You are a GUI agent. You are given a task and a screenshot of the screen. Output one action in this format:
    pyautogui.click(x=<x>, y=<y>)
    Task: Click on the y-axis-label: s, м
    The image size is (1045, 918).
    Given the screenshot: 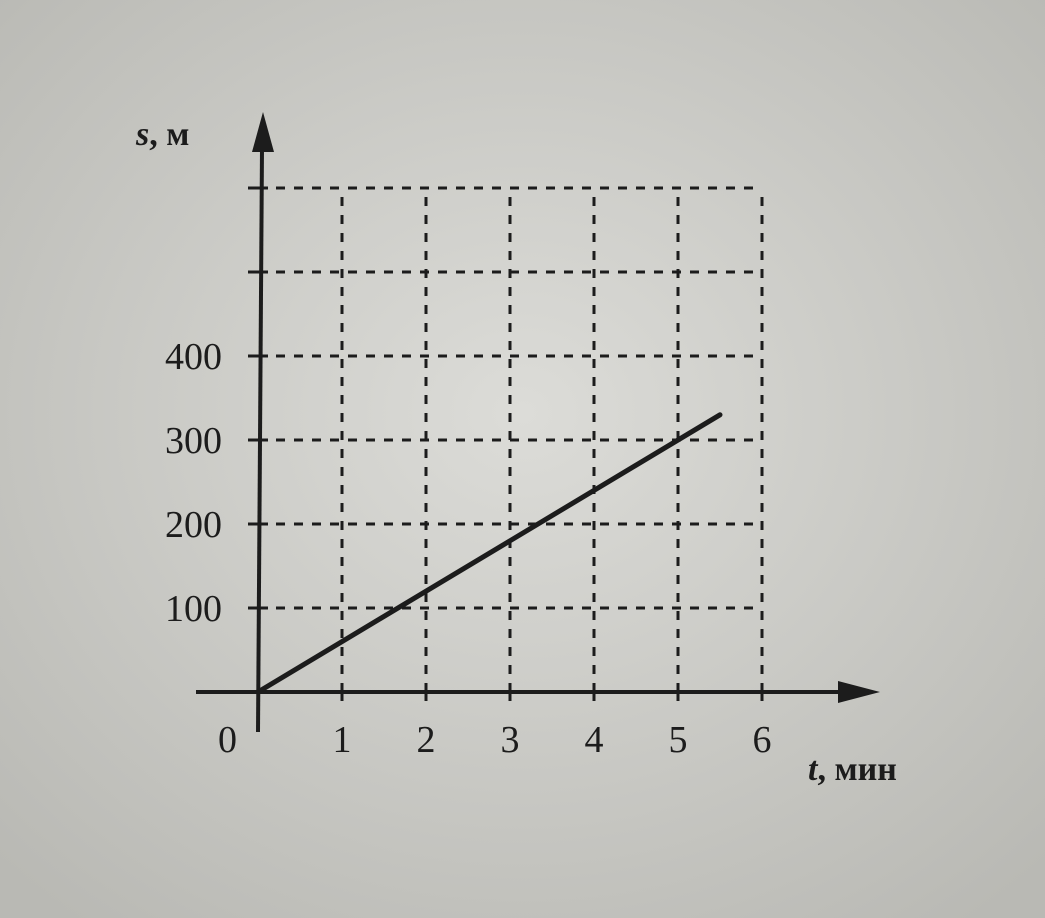 What is the action you would take?
    pyautogui.click(x=162, y=134)
    